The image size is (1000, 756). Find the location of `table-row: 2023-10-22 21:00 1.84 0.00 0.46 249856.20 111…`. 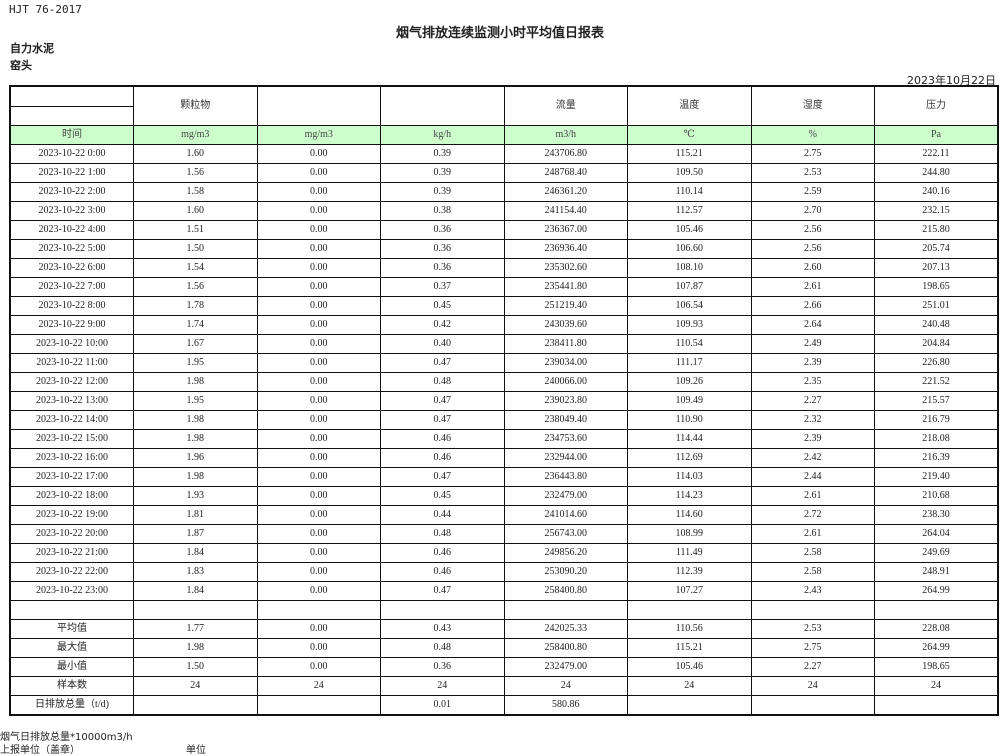

table-row: 2023-10-22 21:00 1.84 0.00 0.46 249856.20 111… is located at coordinates (504, 553).